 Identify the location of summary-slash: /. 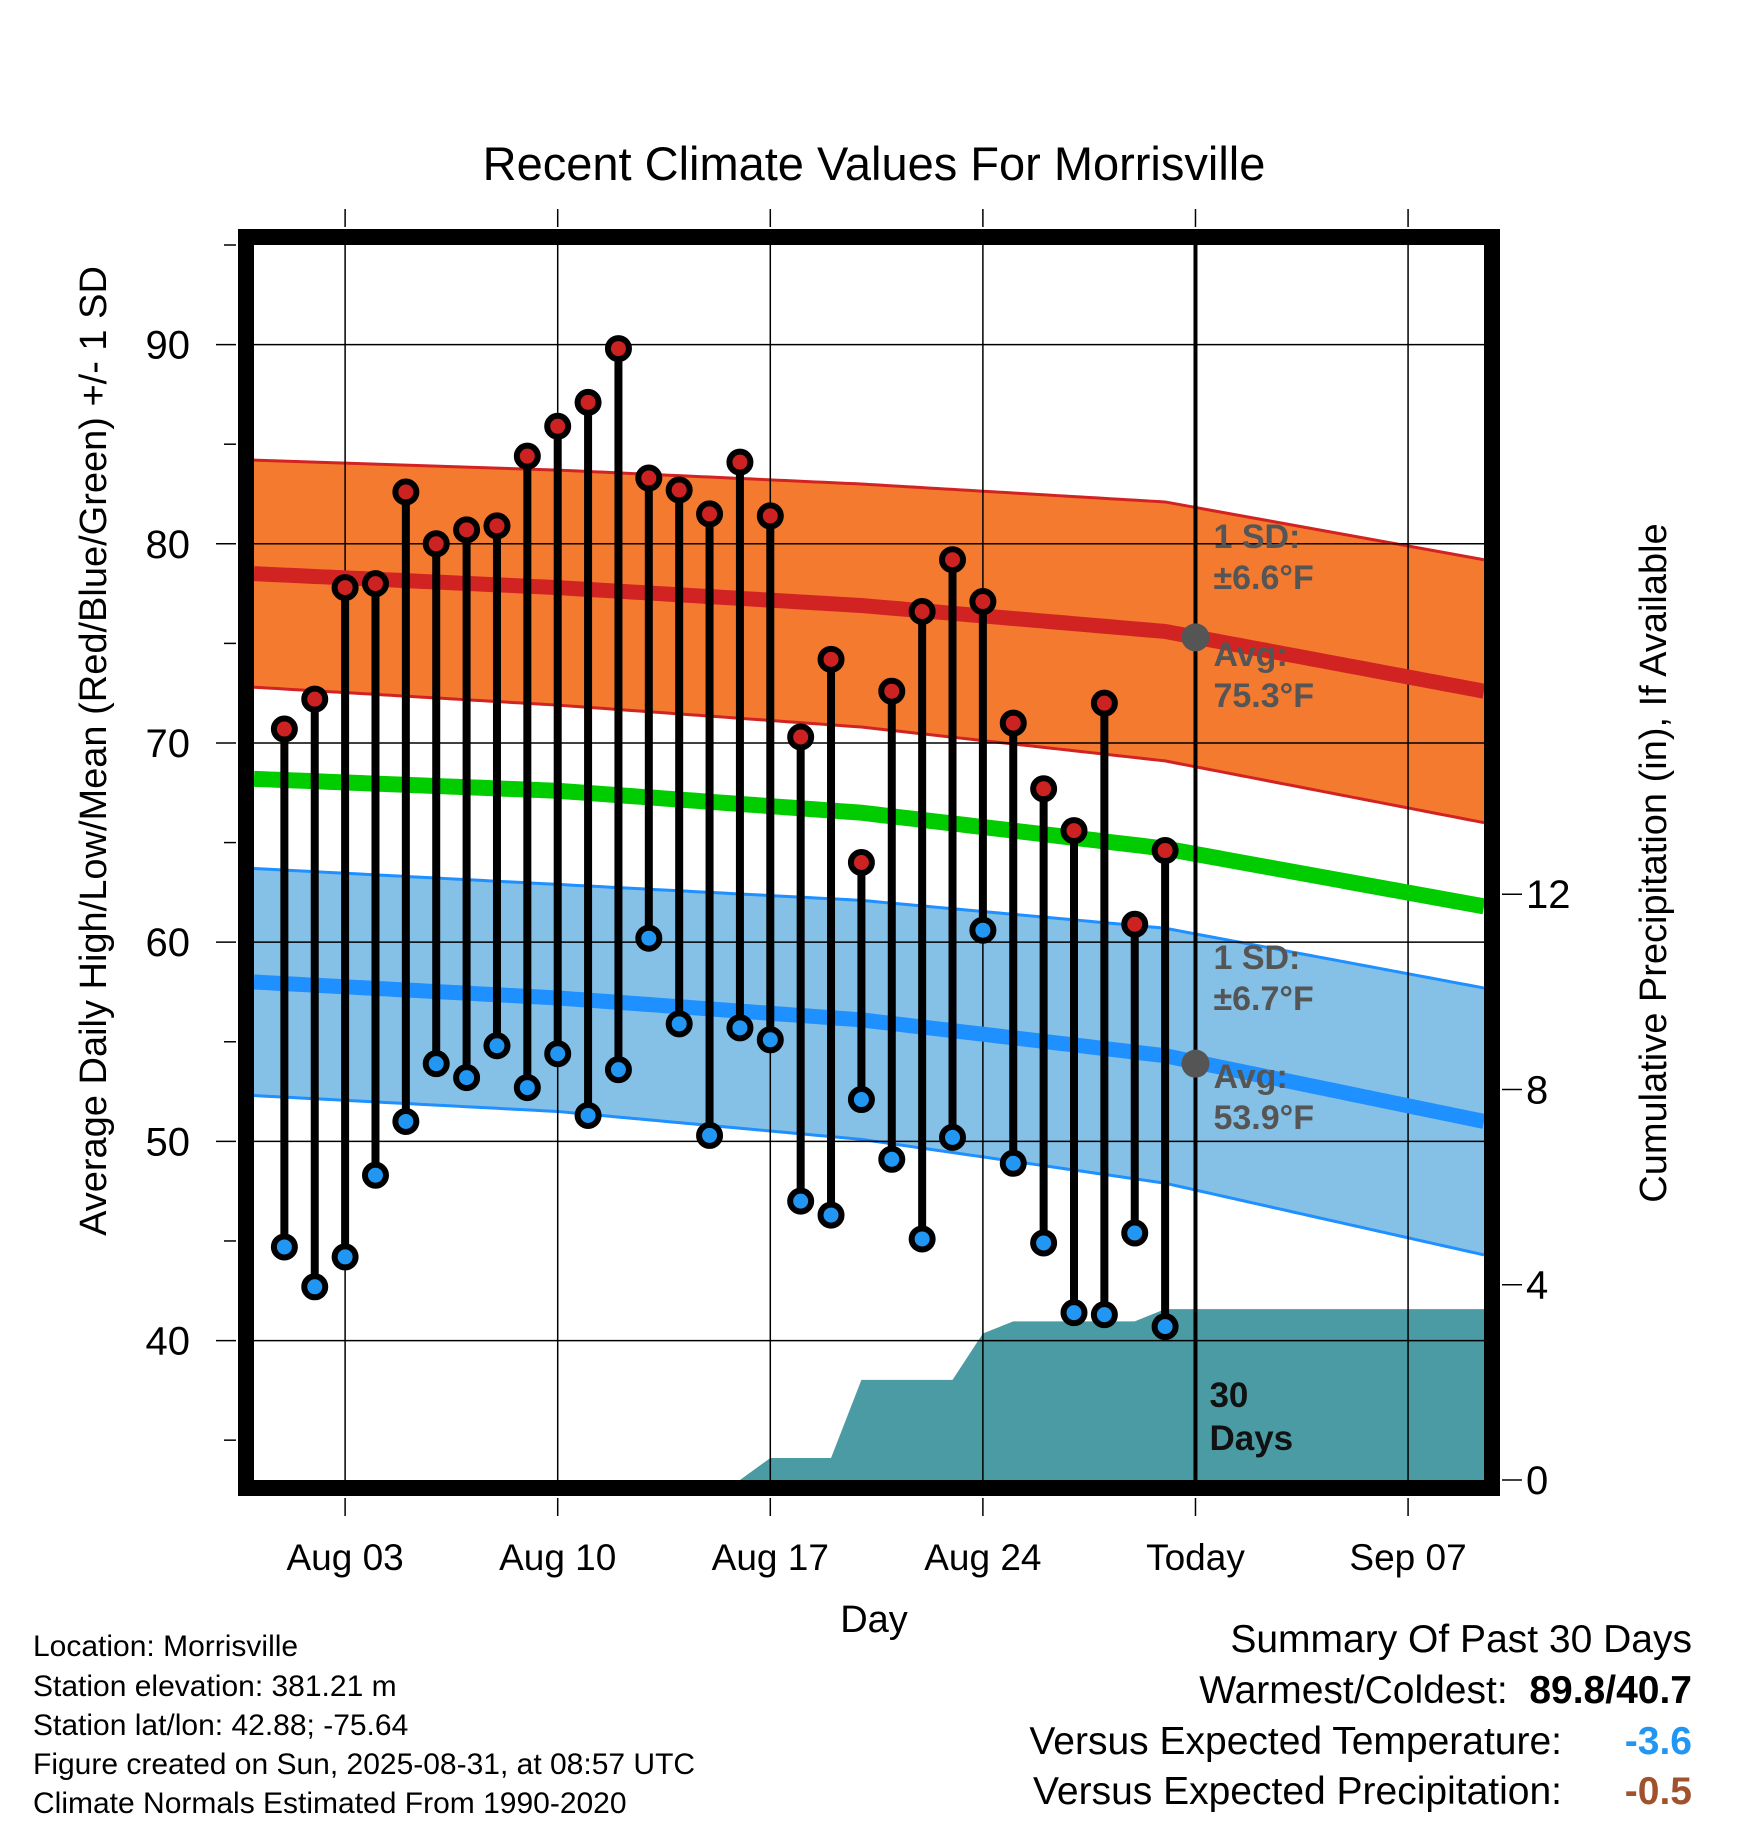
(1611, 1690).